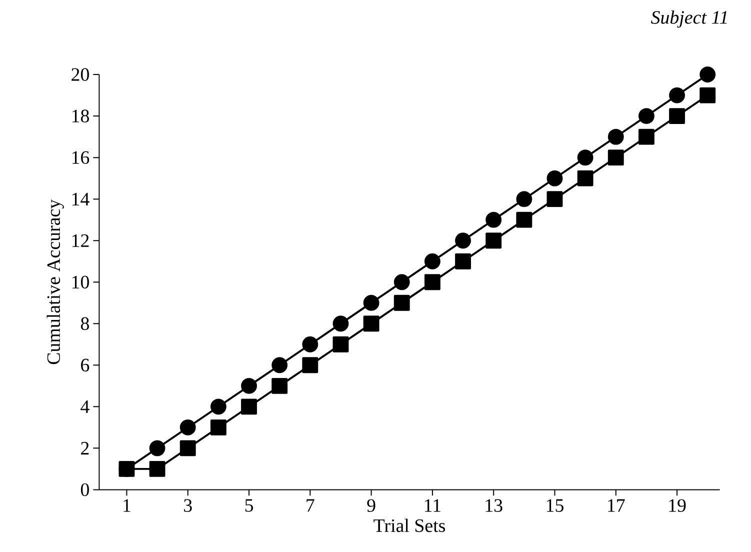 The height and width of the screenshot is (552, 751). I want to click on y-tick-label: 0, so click(84, 489).